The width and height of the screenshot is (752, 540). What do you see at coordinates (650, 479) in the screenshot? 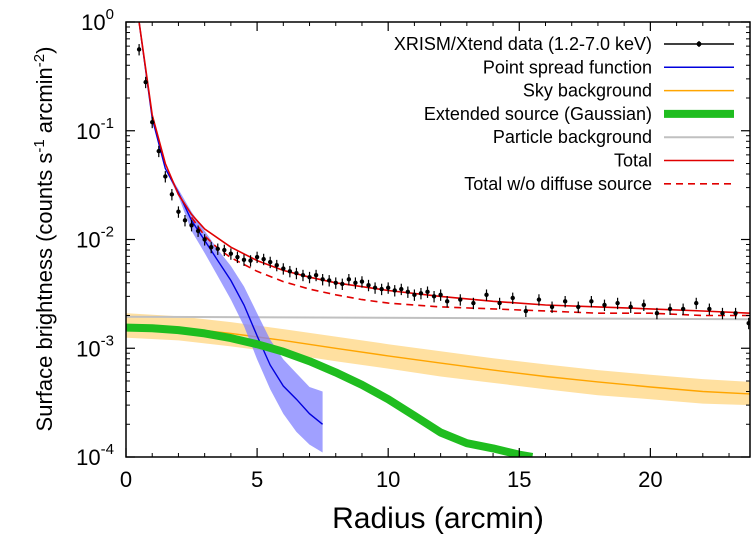
I see `x-tick-label: 20` at bounding box center [650, 479].